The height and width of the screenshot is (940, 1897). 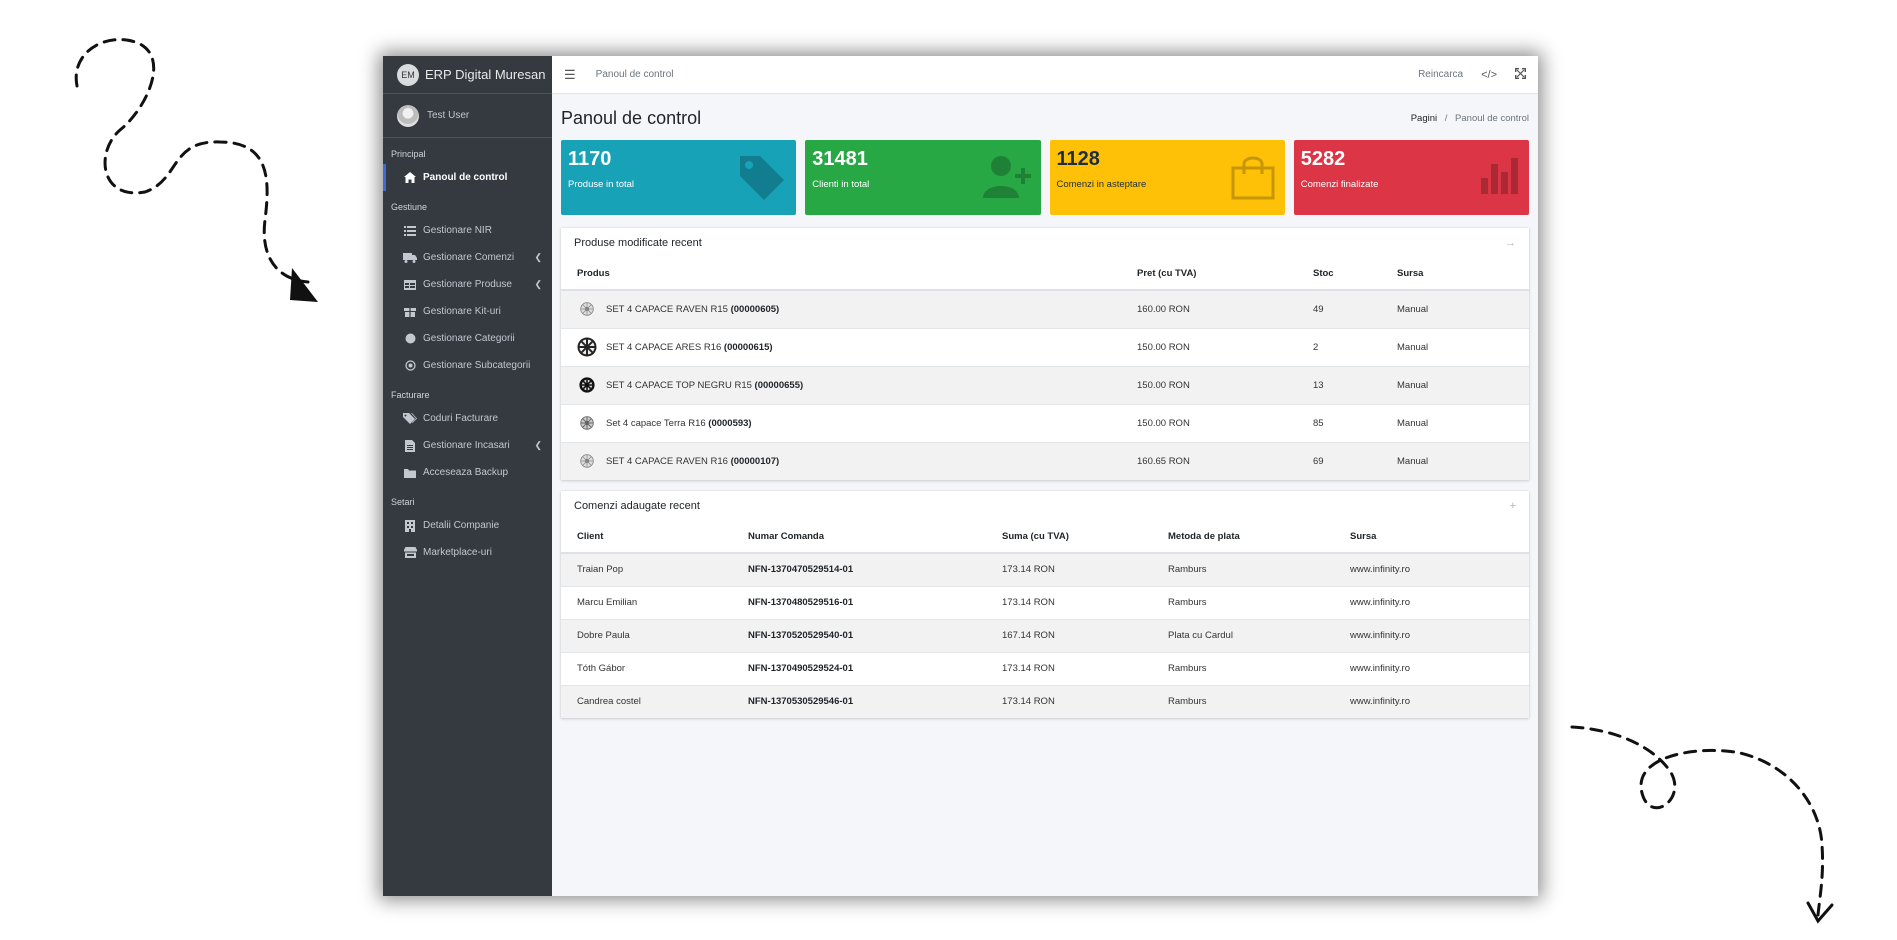 What do you see at coordinates (410, 445) in the screenshot?
I see `file-icon` at bounding box center [410, 445].